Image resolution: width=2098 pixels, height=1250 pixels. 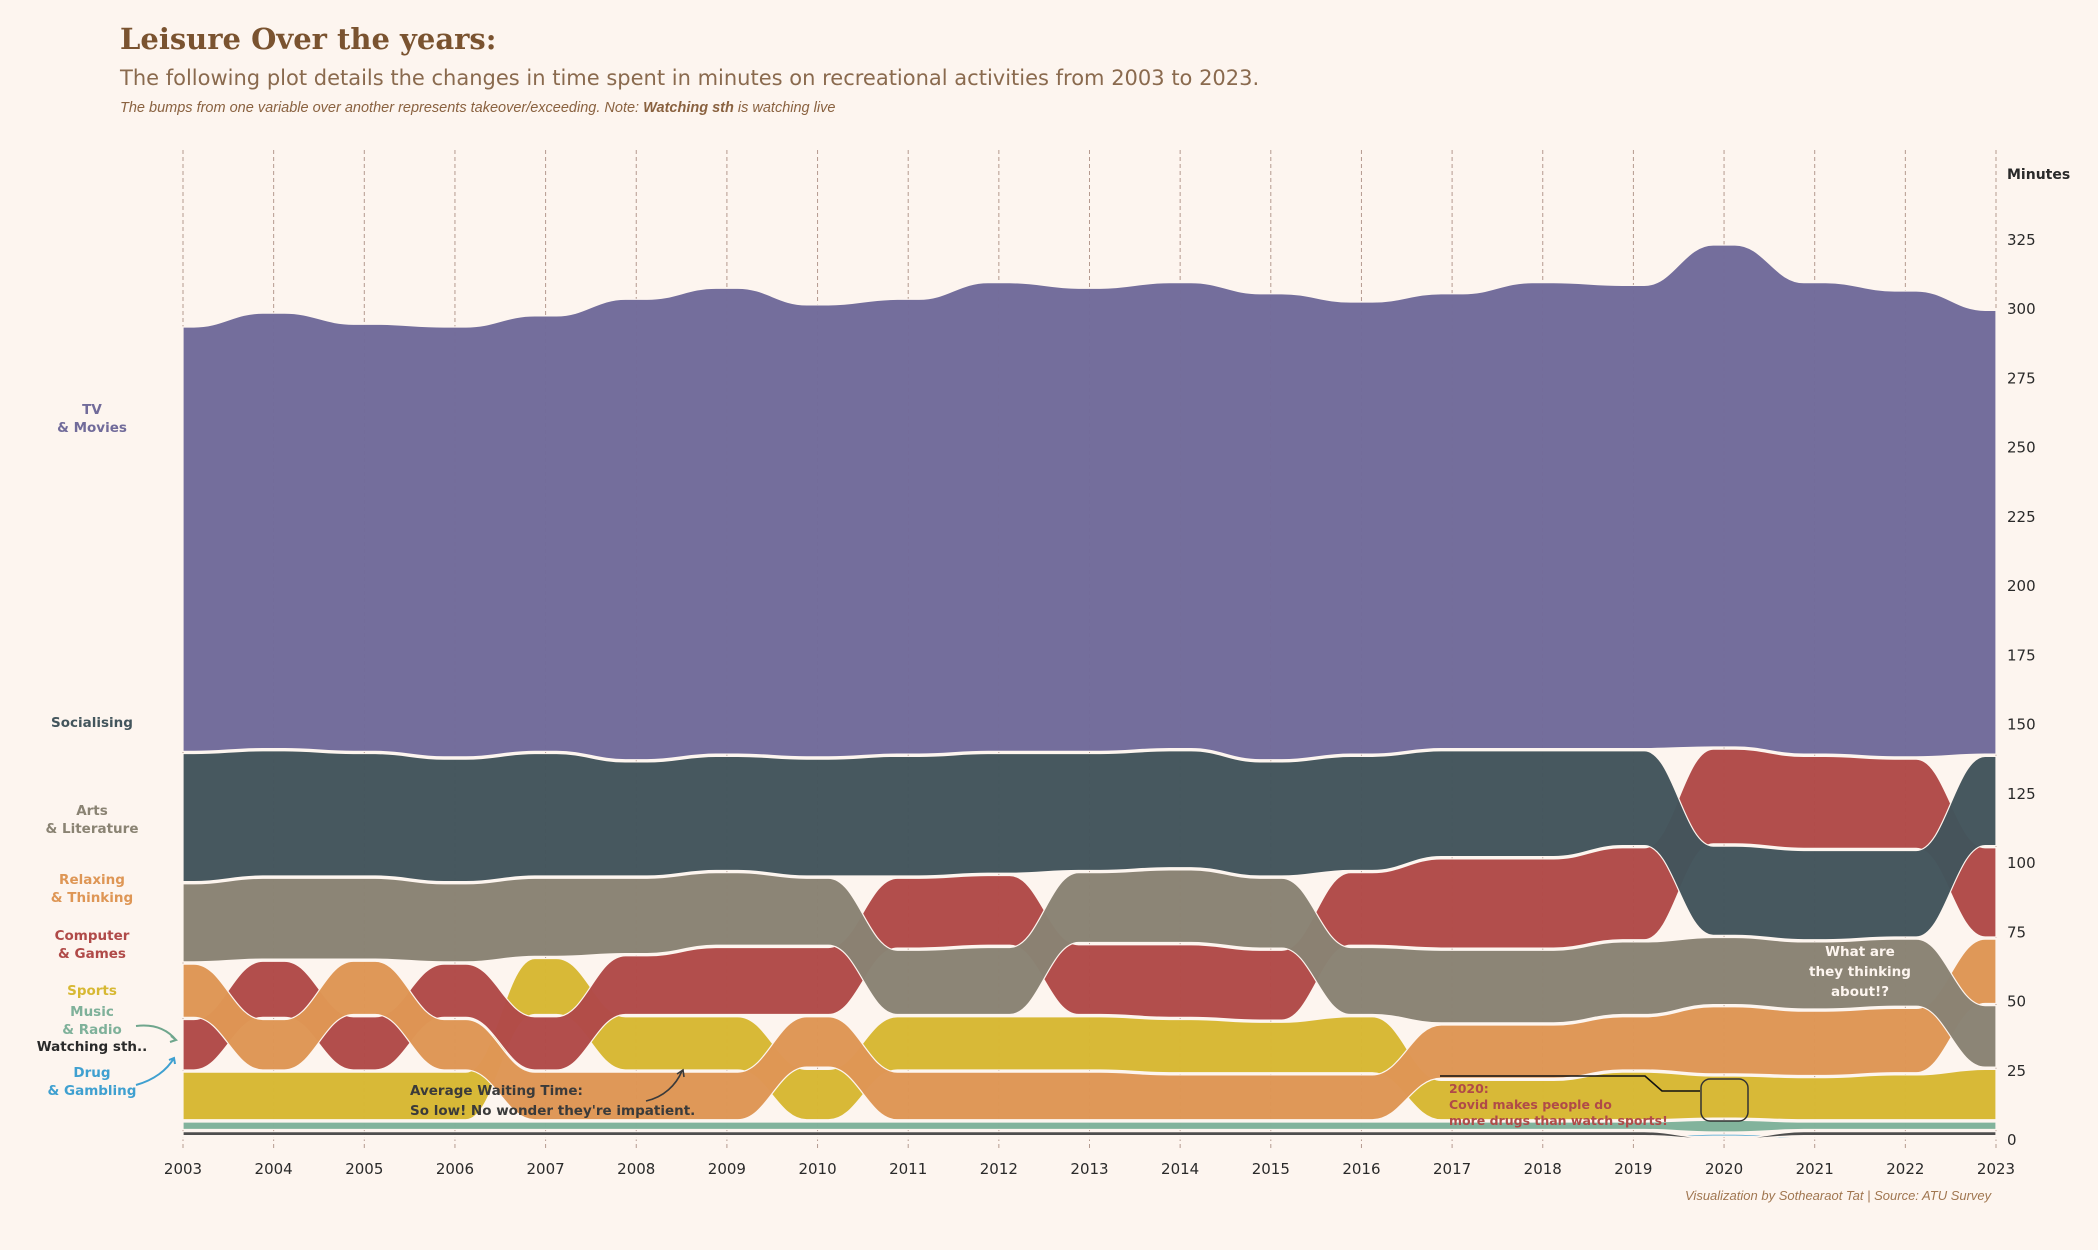 I want to click on x-tick-2006: 2006, so click(x=455, y=1169).